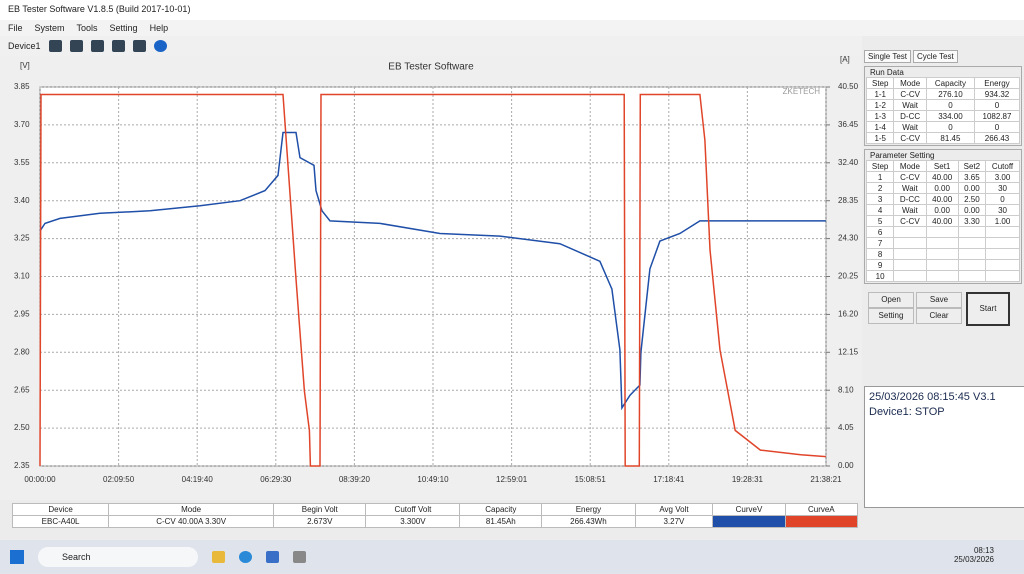 This screenshot has height=574, width=1024. What do you see at coordinates (355, 479) in the screenshot?
I see `x-tick-label: 08:39:20` at bounding box center [355, 479].